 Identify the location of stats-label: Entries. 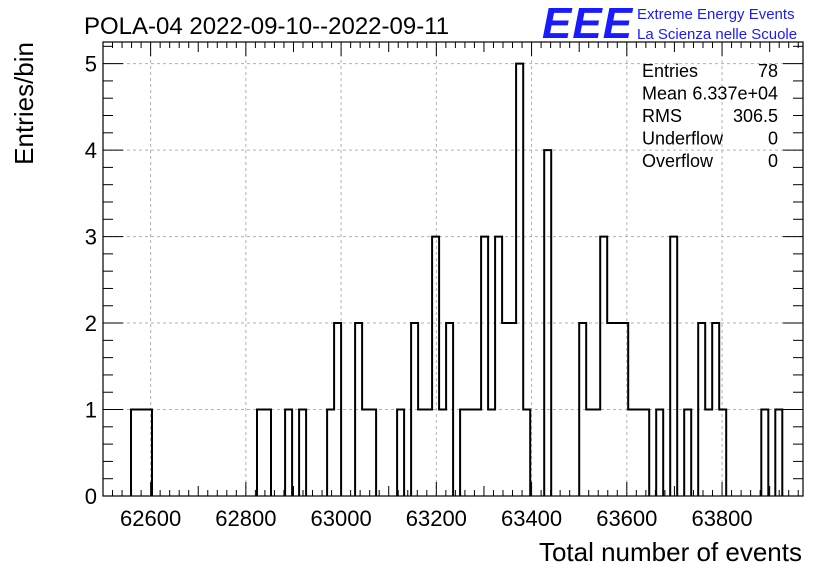
(670, 71).